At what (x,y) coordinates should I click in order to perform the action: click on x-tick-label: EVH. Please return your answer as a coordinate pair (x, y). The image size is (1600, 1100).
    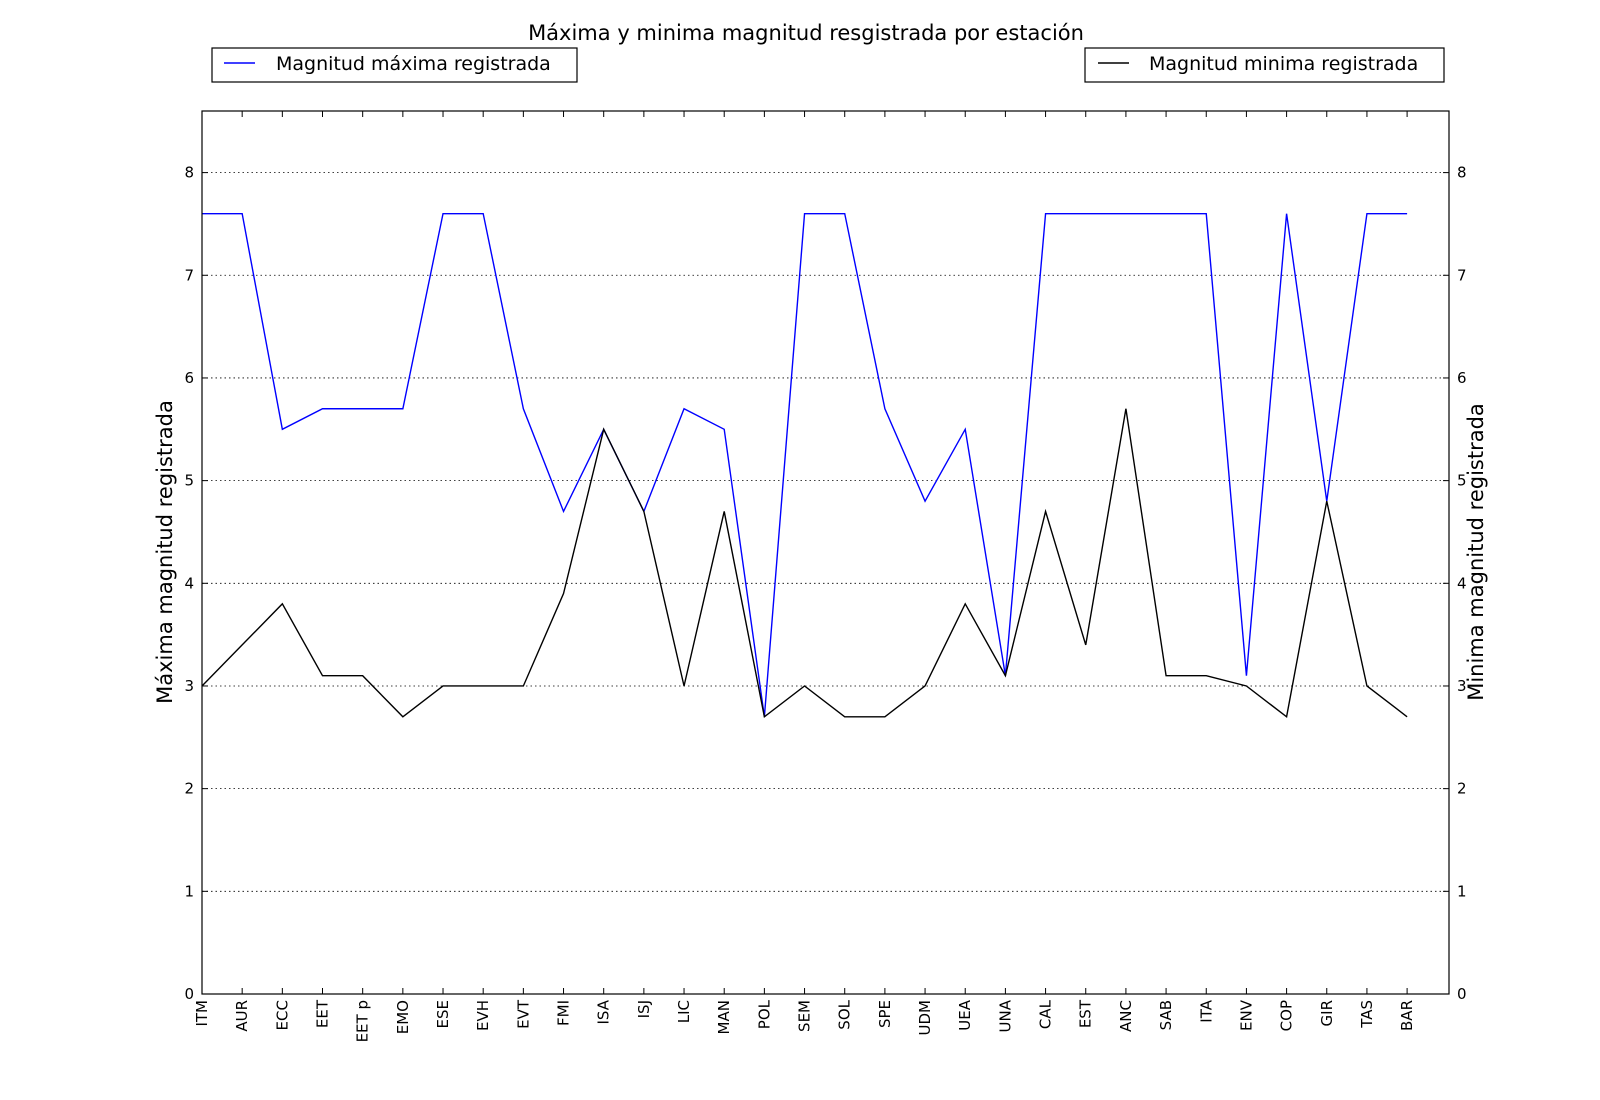
    Looking at the image, I should click on (483, 1015).